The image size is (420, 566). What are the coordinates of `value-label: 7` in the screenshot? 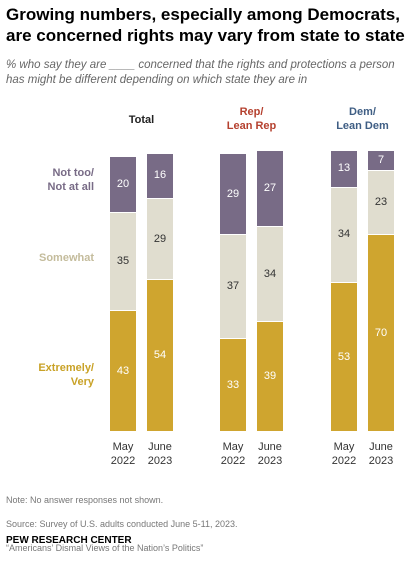 It's located at (381, 159).